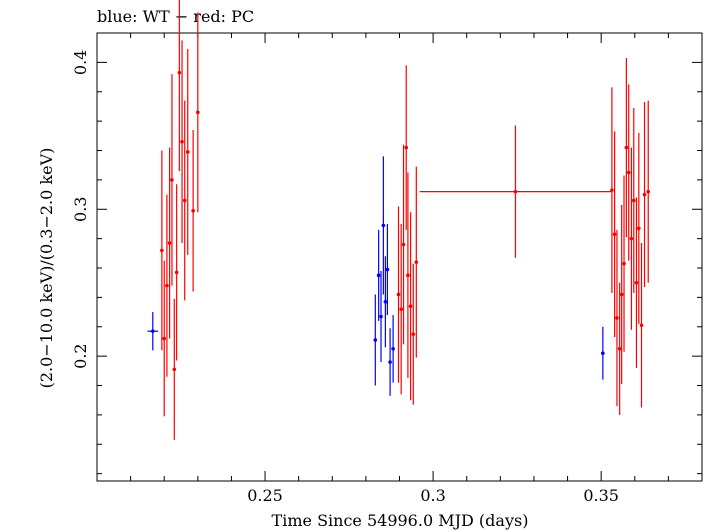 The width and height of the screenshot is (705, 532). Describe the element at coordinates (400, 520) in the screenshot. I see `x-axis-label: Time Since 54996.0 MJD (days)` at that location.